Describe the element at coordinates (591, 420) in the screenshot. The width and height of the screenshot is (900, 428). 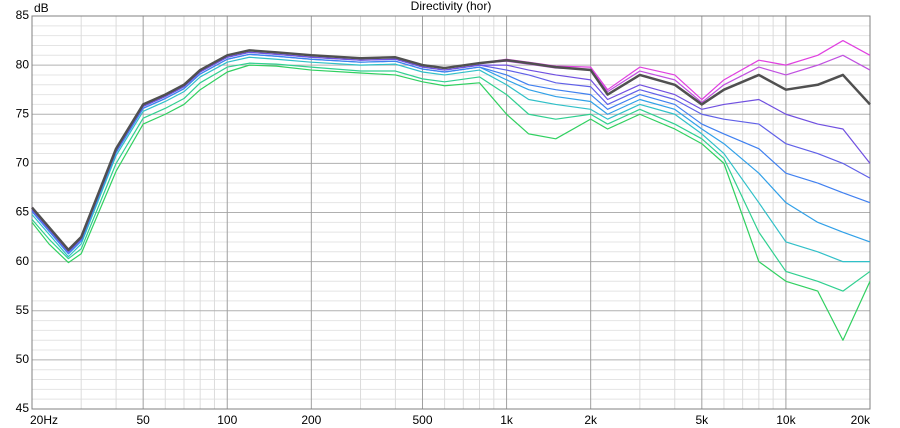
I see `x-tick-label: 2k` at that location.